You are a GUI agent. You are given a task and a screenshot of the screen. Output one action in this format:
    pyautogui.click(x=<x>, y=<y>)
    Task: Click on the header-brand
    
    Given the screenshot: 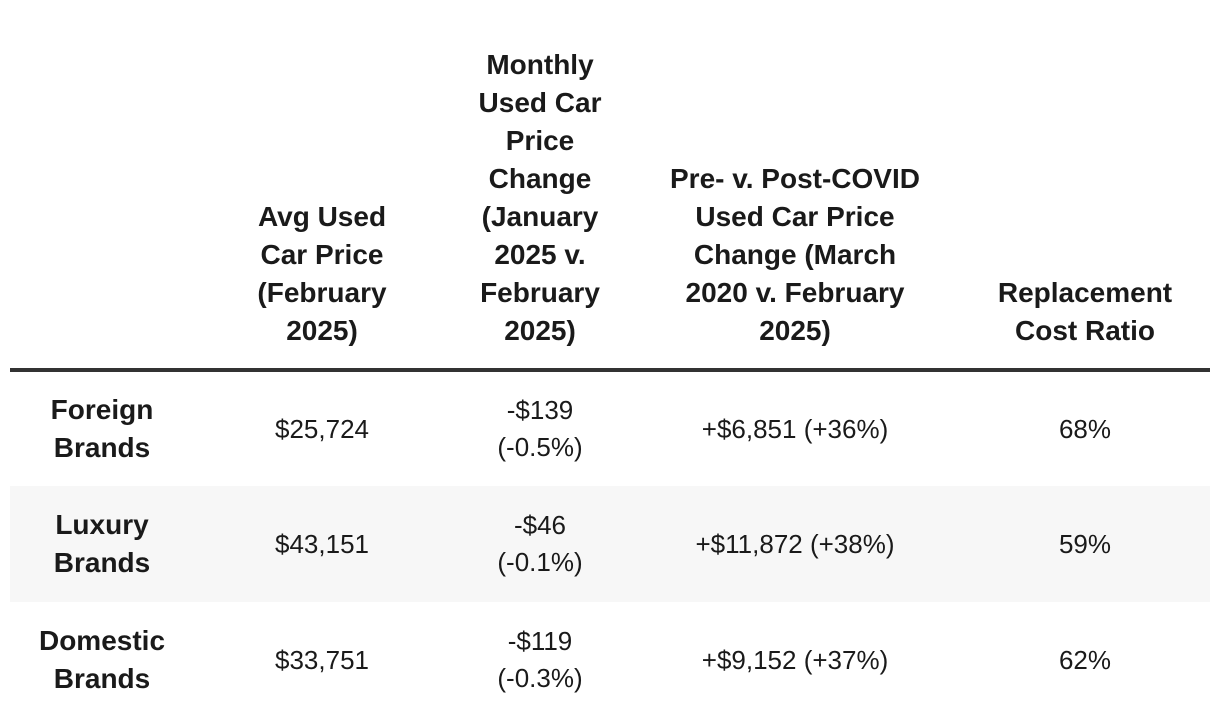 What is the action you would take?
    pyautogui.click(x=102, y=209)
    